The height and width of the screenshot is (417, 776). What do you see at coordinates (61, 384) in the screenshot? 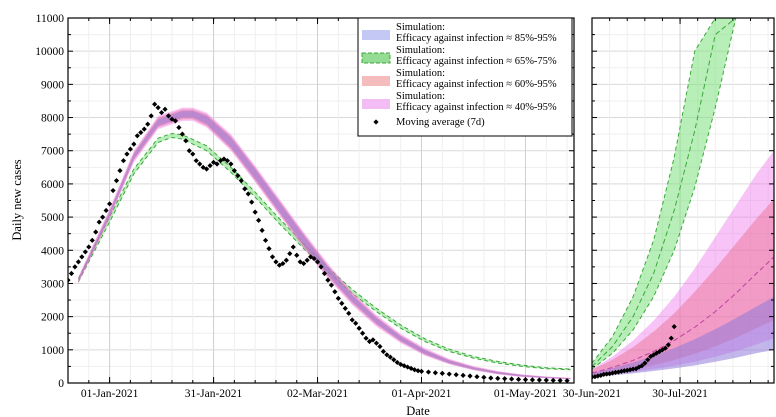
I see `y-tick-label: 0` at bounding box center [61, 384].